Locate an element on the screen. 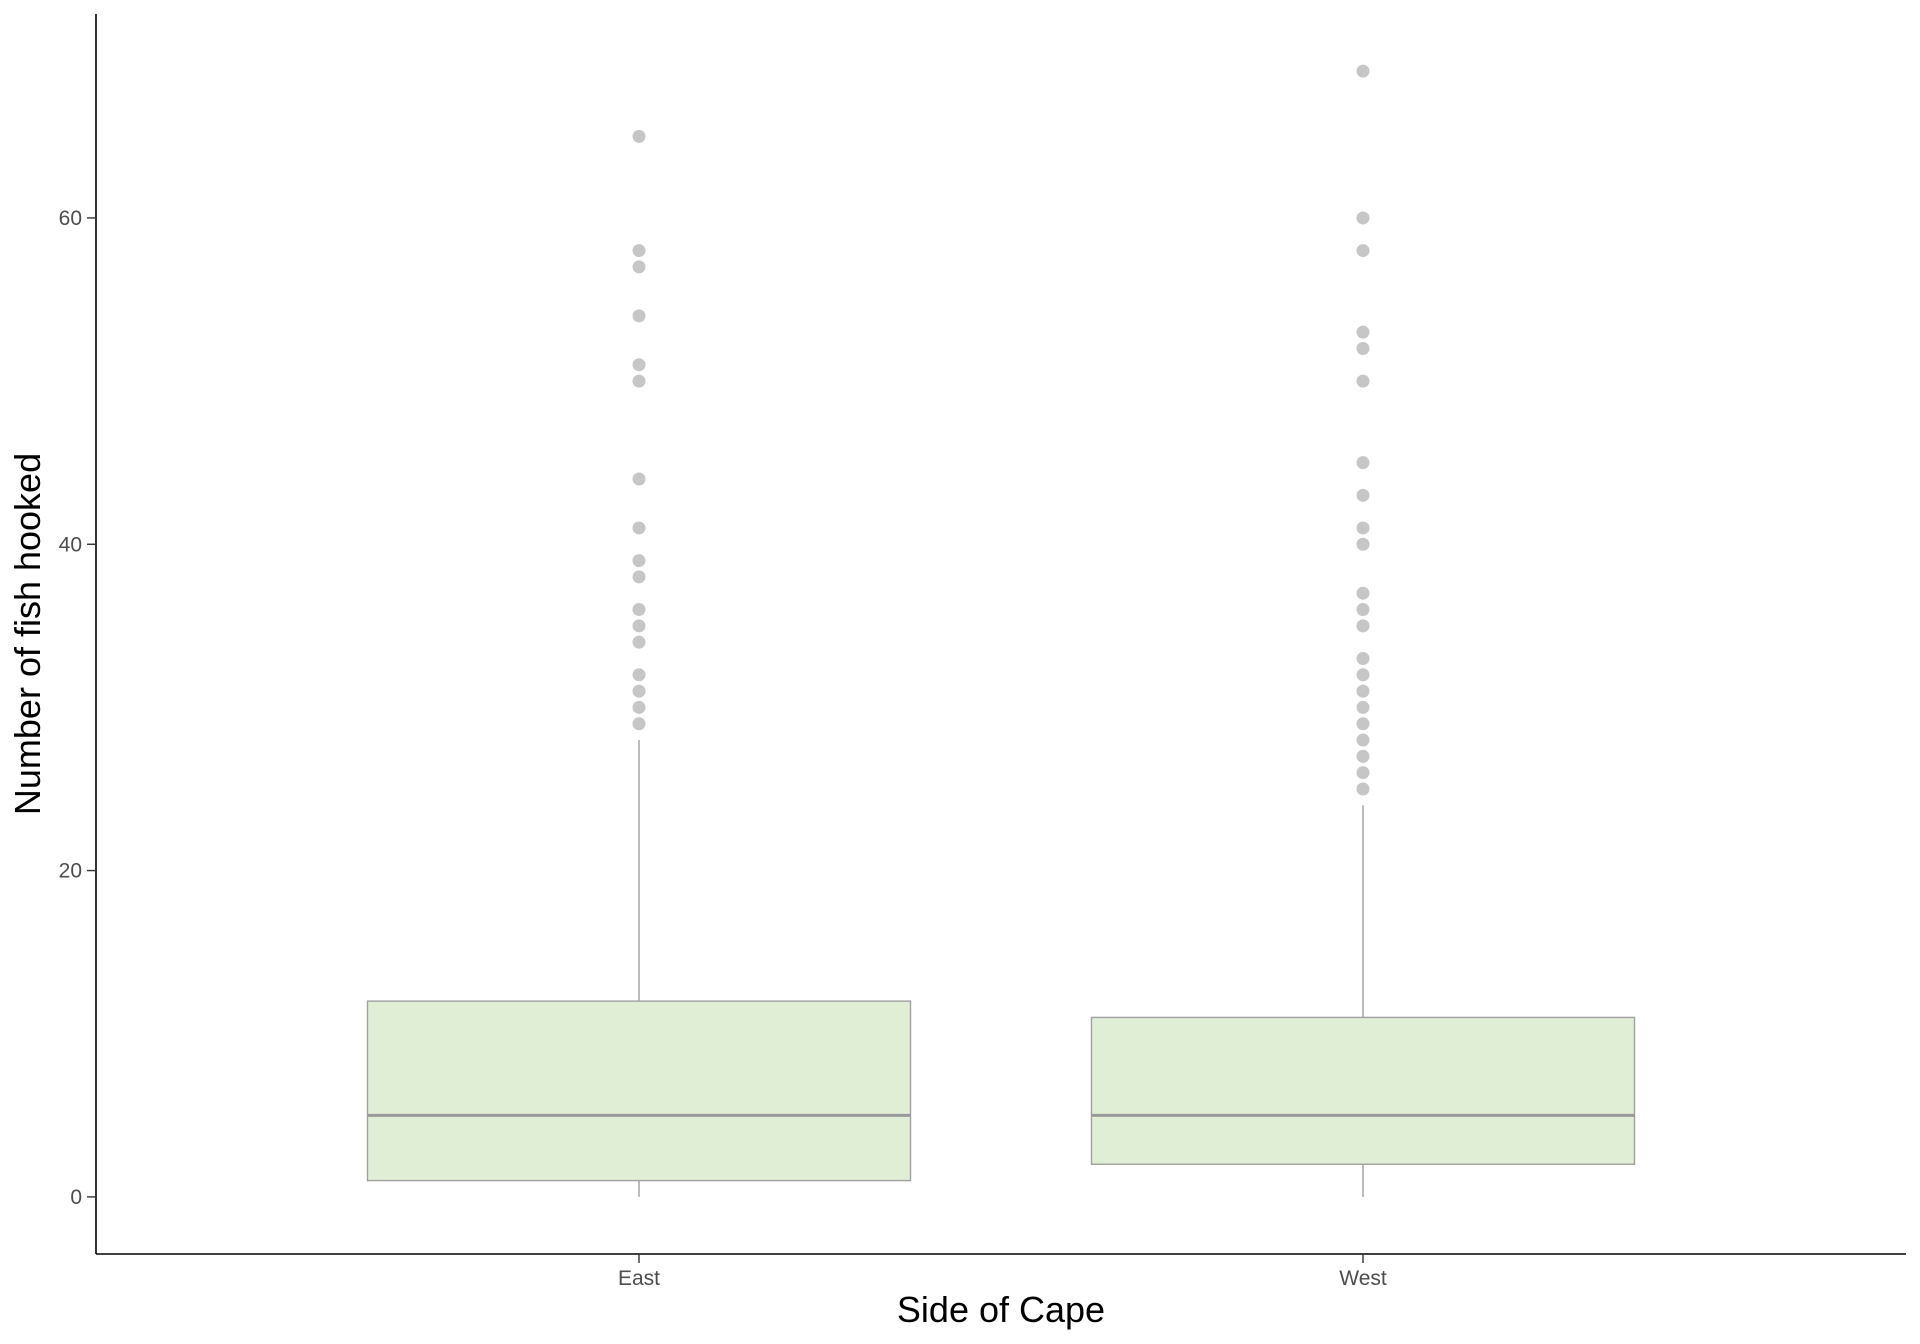  box-east is located at coordinates (639, 1091).